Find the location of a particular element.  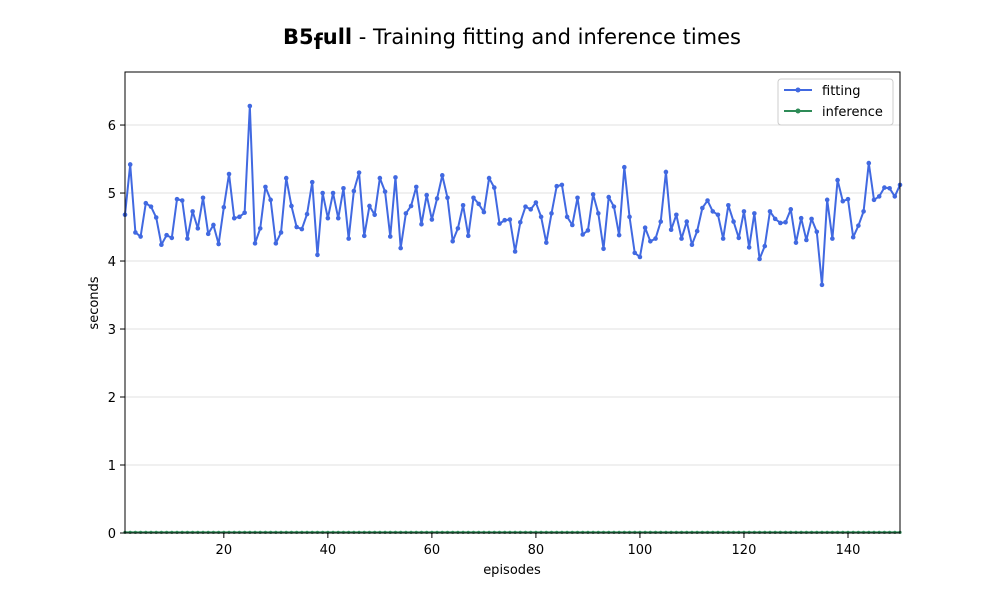

legend-fitting-marker is located at coordinates (798, 90).